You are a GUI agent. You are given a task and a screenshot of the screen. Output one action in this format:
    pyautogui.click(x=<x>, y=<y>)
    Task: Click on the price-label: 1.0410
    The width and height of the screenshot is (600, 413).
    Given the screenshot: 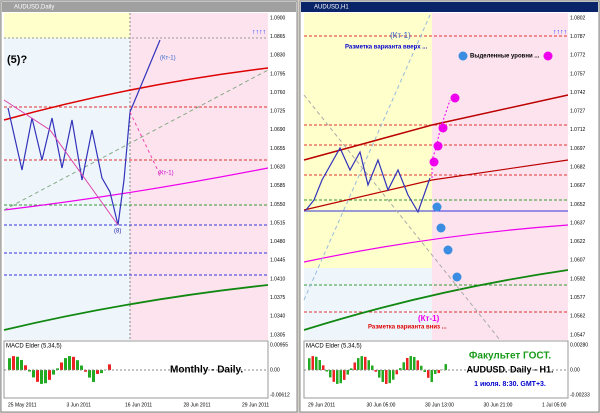 What is the action you would take?
    pyautogui.click(x=278, y=279)
    